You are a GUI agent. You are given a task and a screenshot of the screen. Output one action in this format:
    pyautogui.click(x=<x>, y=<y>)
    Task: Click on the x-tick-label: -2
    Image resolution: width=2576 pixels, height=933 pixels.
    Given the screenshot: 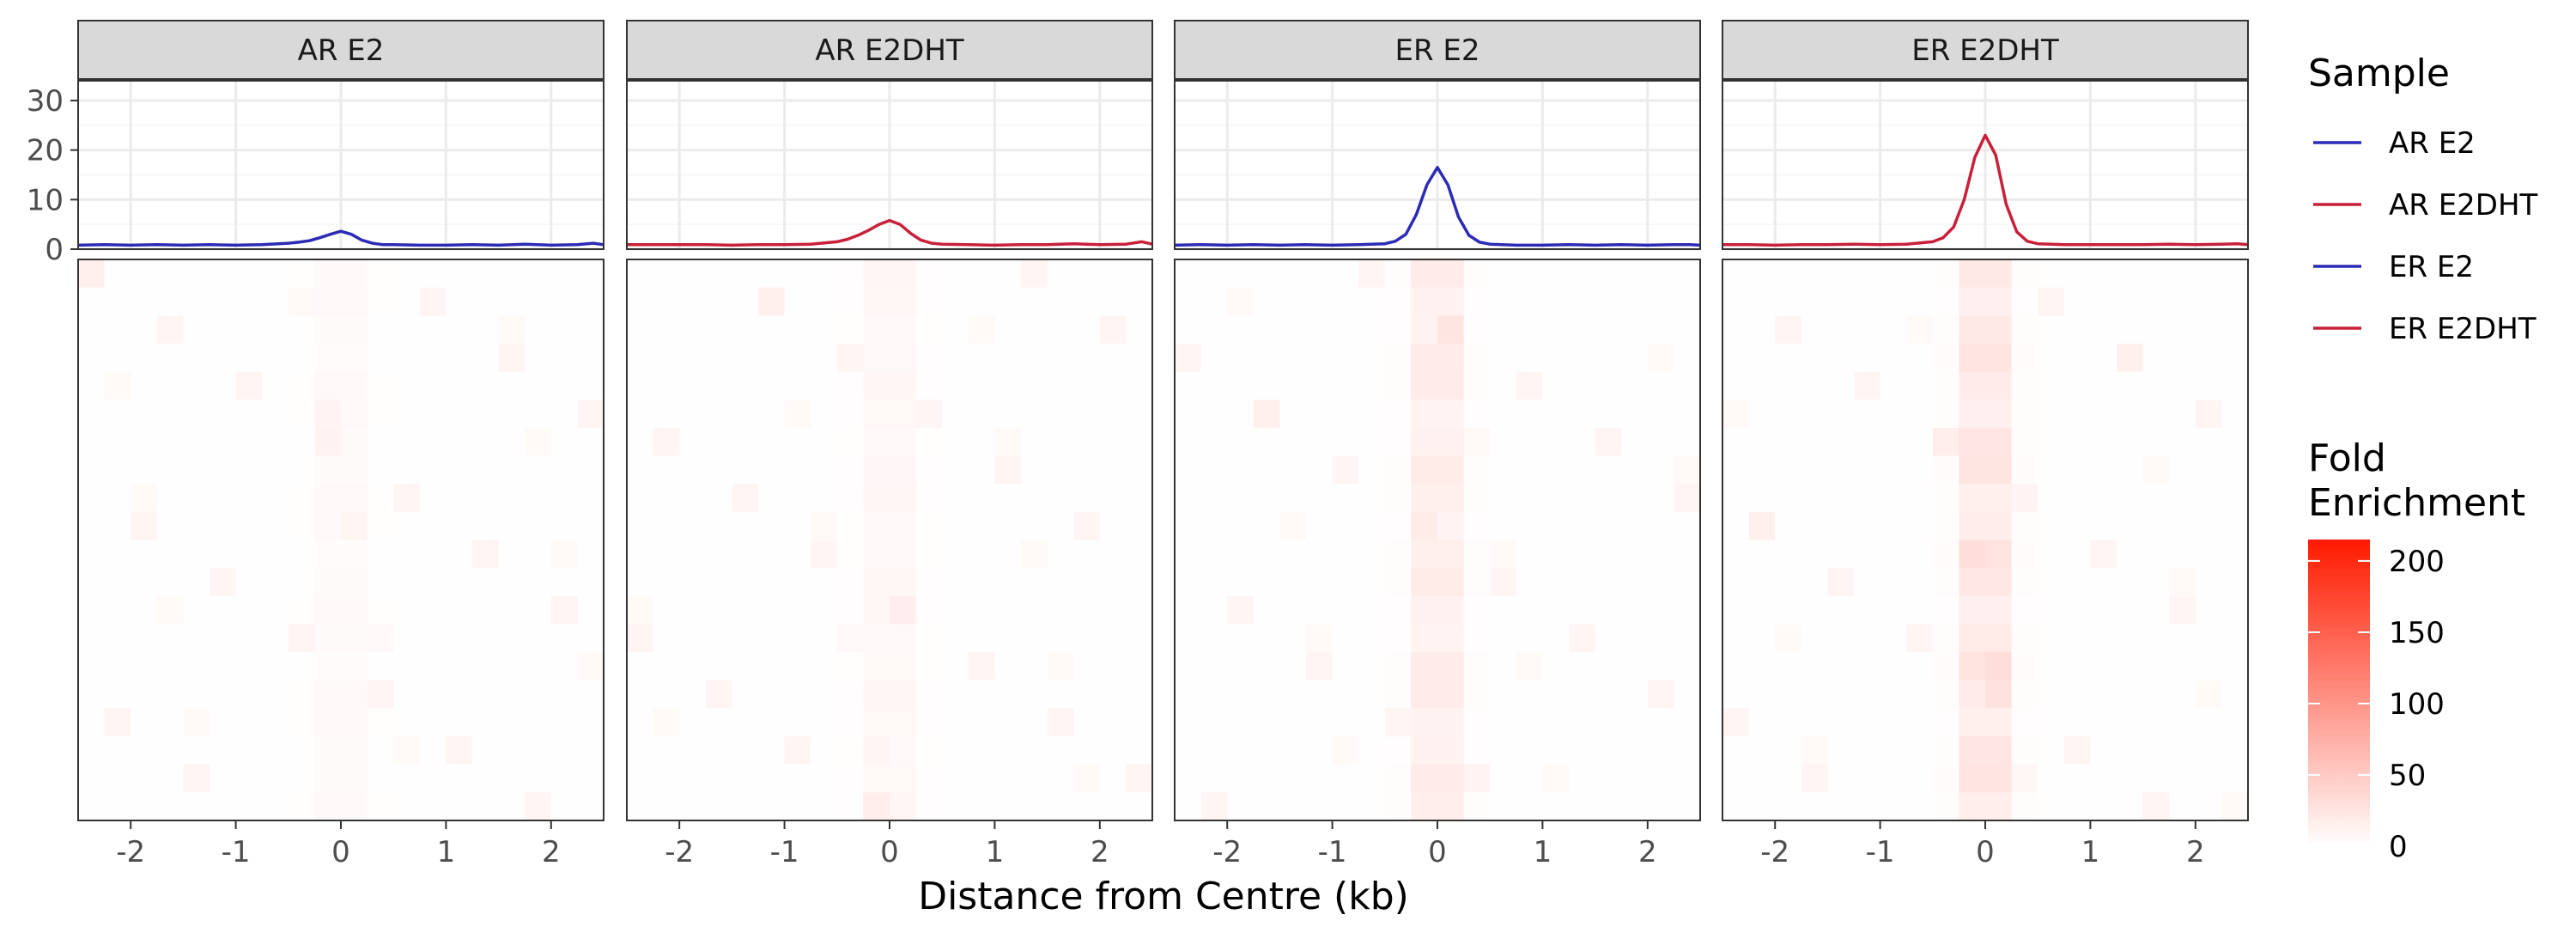 What is the action you would take?
    pyautogui.click(x=680, y=852)
    